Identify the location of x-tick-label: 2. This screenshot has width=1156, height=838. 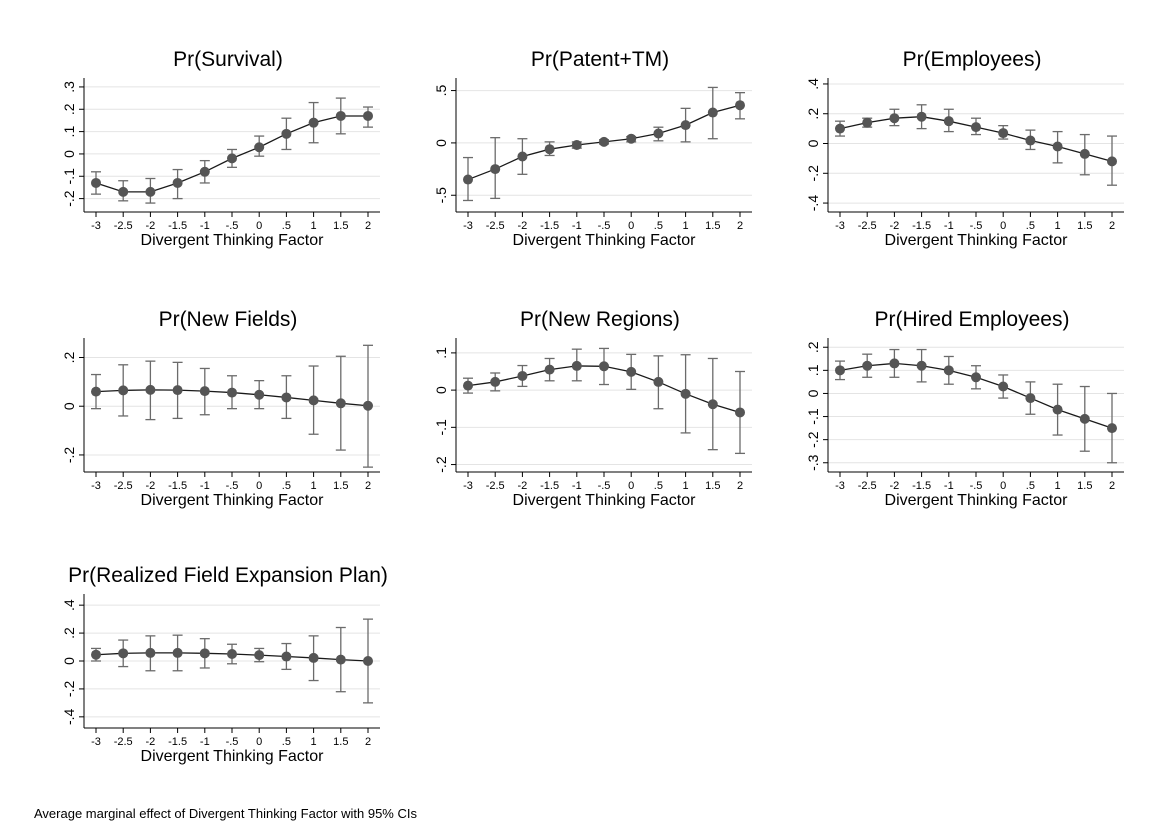
(368, 742).